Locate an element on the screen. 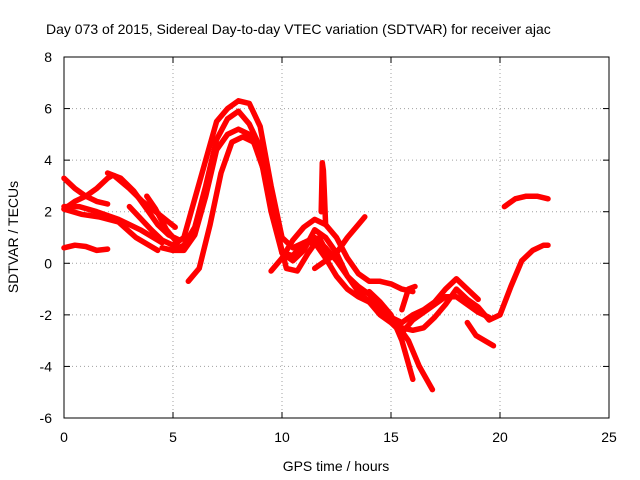  y-tick-label: 8 is located at coordinates (48, 57).